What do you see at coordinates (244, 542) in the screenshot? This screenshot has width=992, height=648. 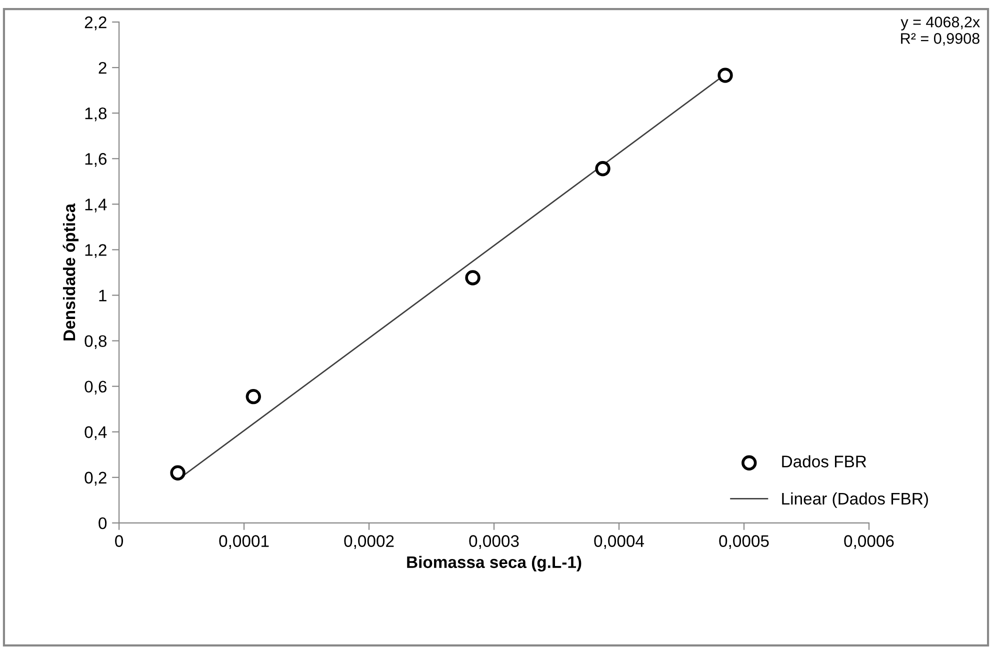 I see `x-tick-label: 0,0001` at bounding box center [244, 542].